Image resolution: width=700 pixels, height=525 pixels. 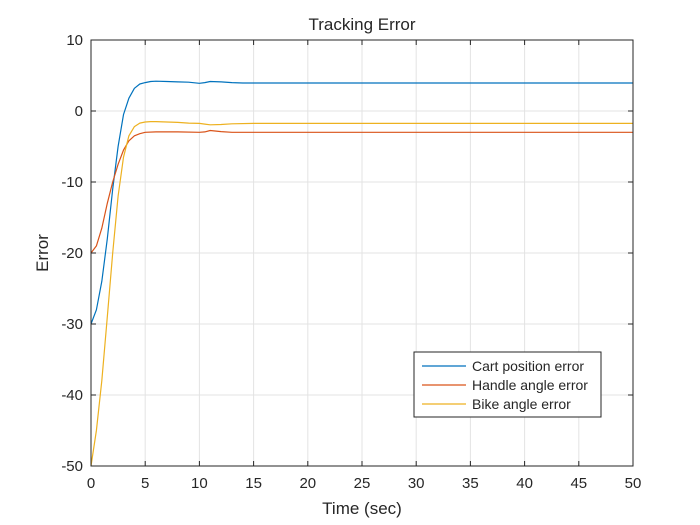 What do you see at coordinates (633, 483) in the screenshot?
I see `x-tick-label: 50` at bounding box center [633, 483].